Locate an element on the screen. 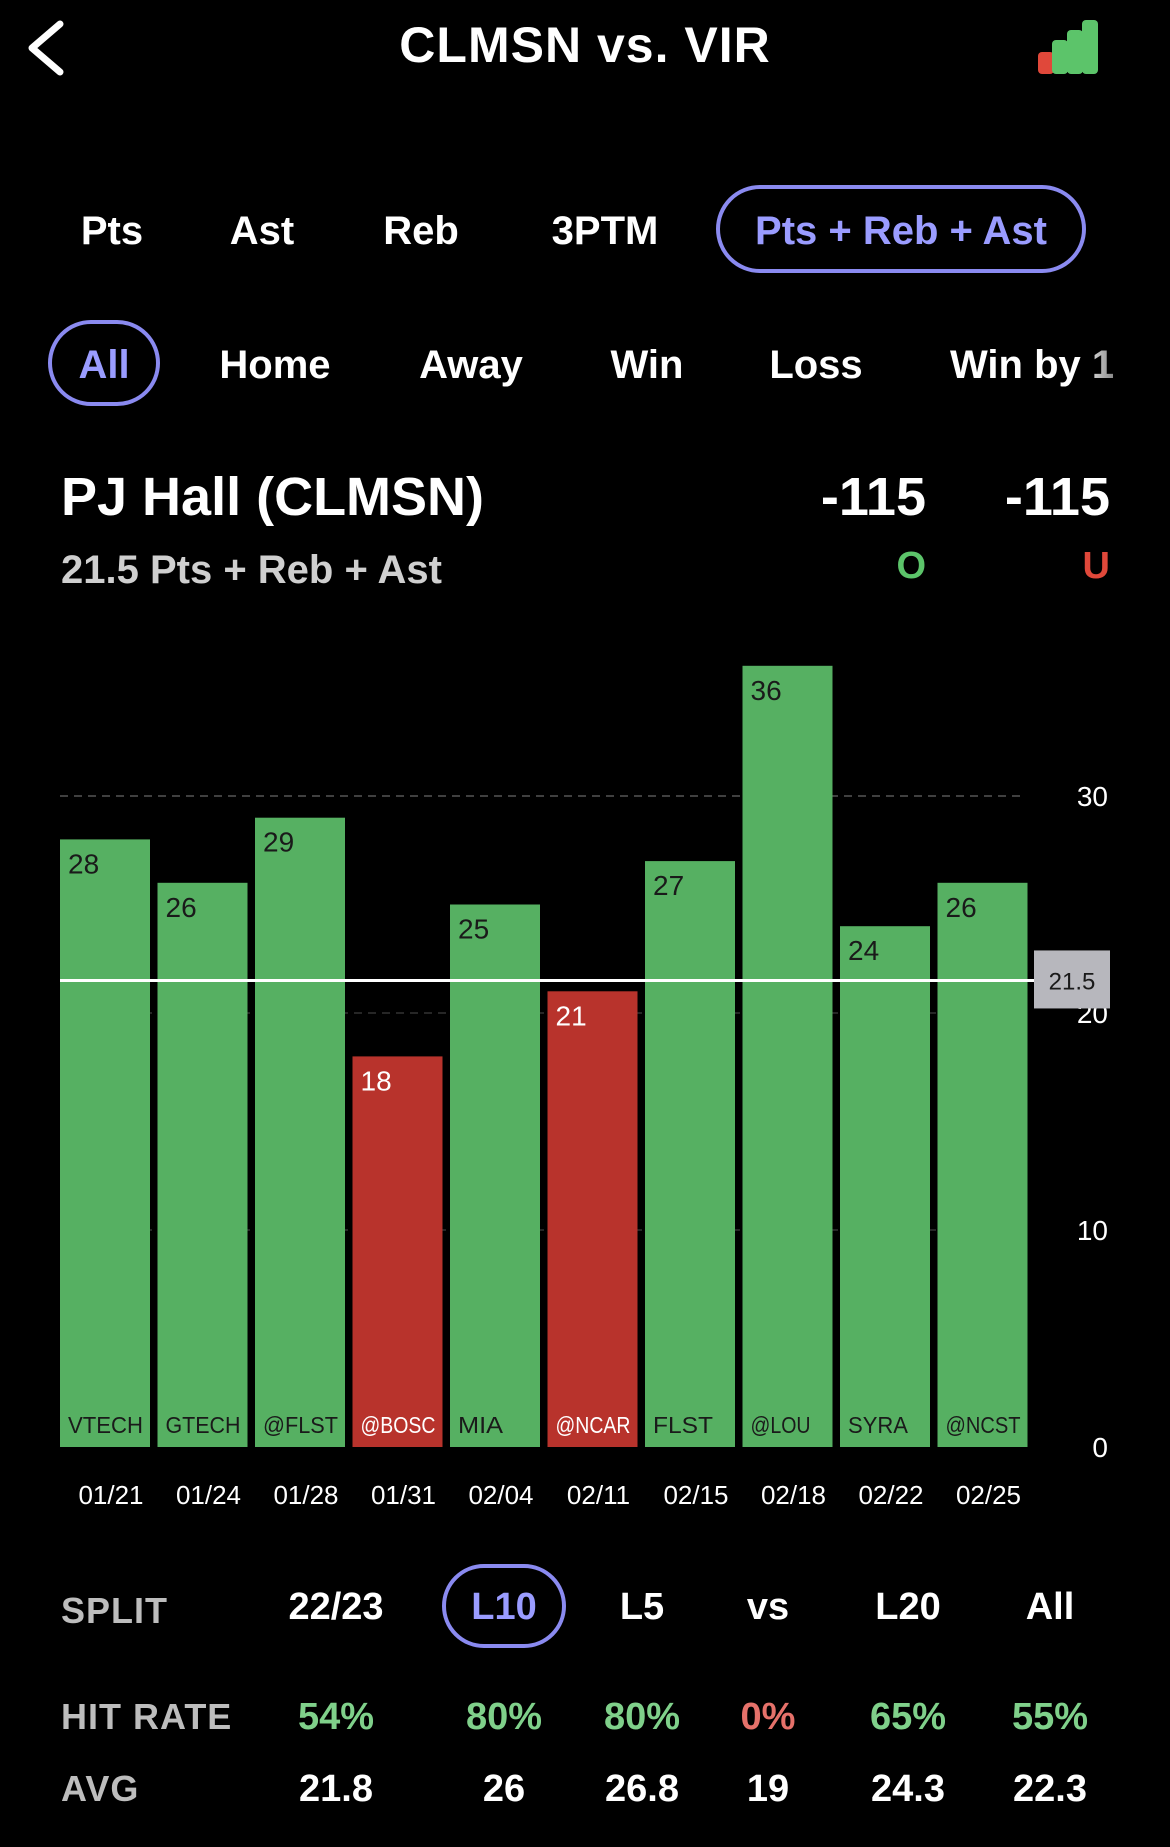 This screenshot has height=1847, width=1170. bar-value-label: 18 is located at coordinates (376, 1080).